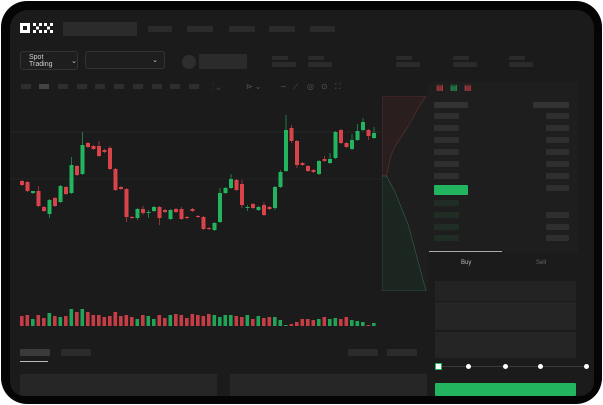 Image resolution: width=603 pixels, height=405 pixels. What do you see at coordinates (454, 87) in the screenshot?
I see `orderbook-bids-icon: ▤` at bounding box center [454, 87].